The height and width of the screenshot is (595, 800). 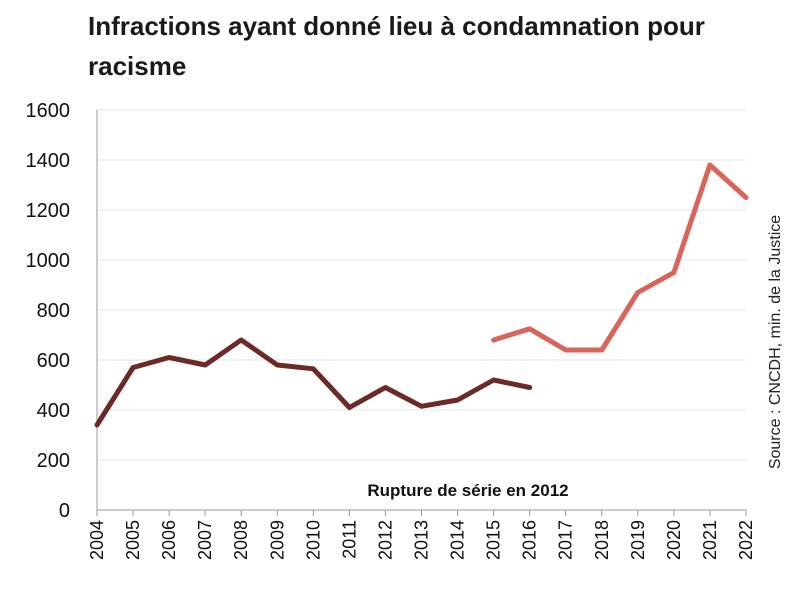 I want to click on x-tick-label: 2018, so click(x=602, y=540).